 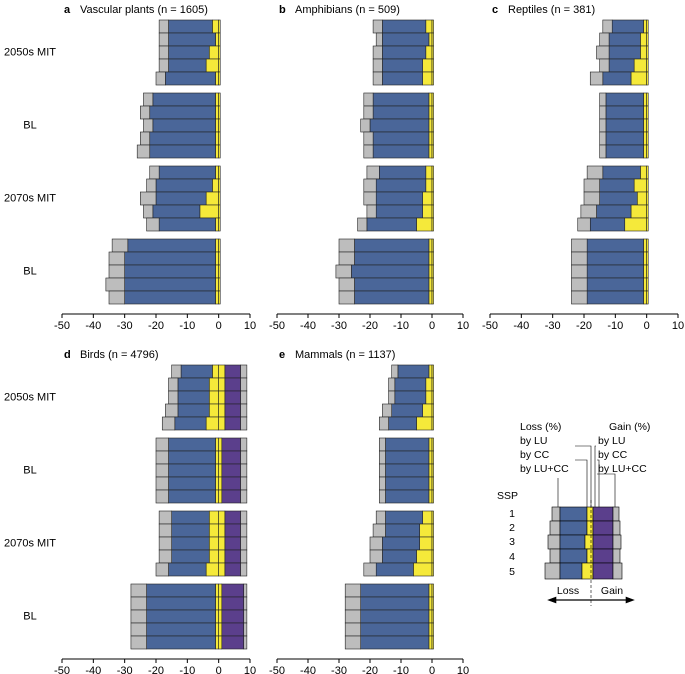 I want to click on group-label: BL, so click(x=29, y=271).